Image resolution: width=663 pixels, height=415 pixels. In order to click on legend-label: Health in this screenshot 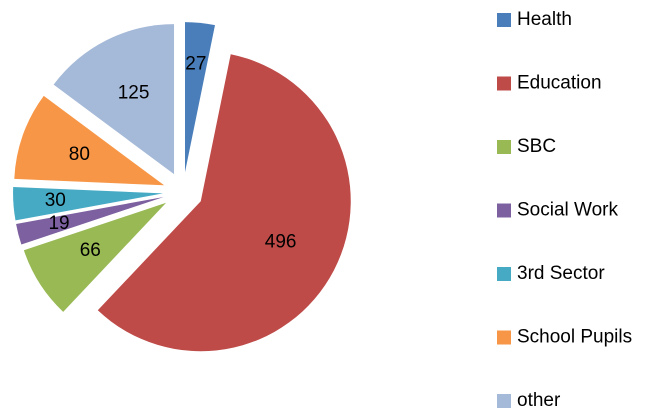, I will do `click(544, 19)`.